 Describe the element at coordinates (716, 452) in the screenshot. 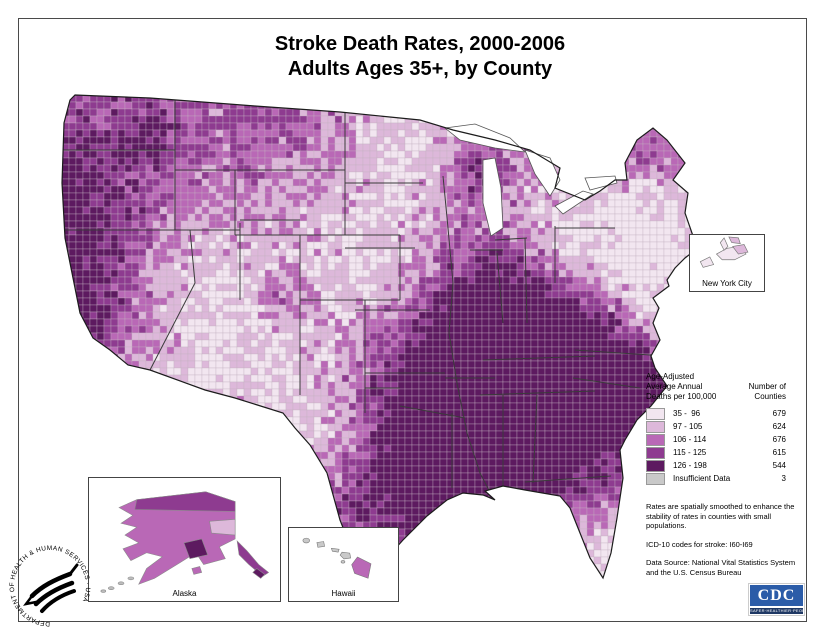

I see `legend-row: 115 - 125 615` at that location.